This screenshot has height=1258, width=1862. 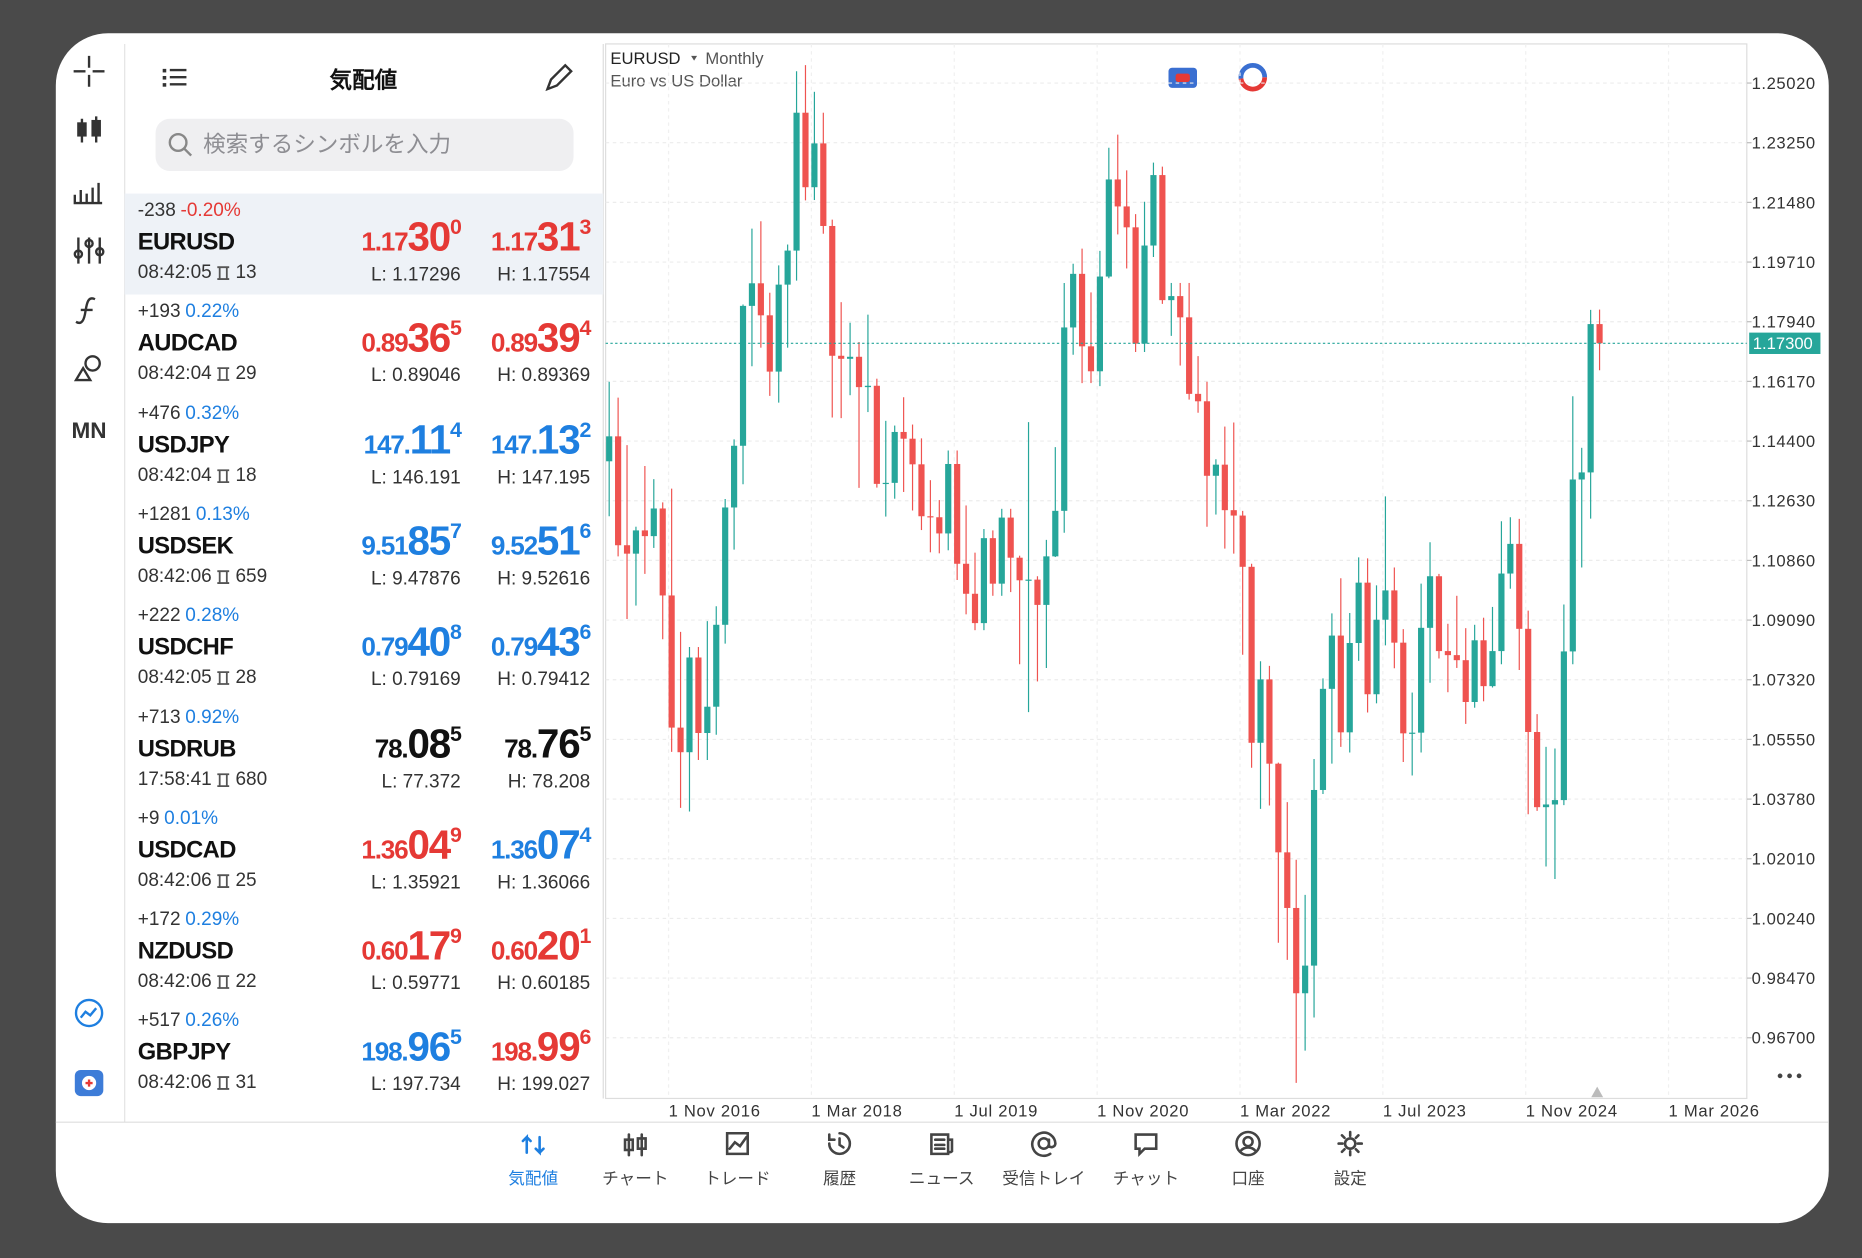 What do you see at coordinates (411, 643) in the screenshot?
I see `bid-price: 0.79408` at bounding box center [411, 643].